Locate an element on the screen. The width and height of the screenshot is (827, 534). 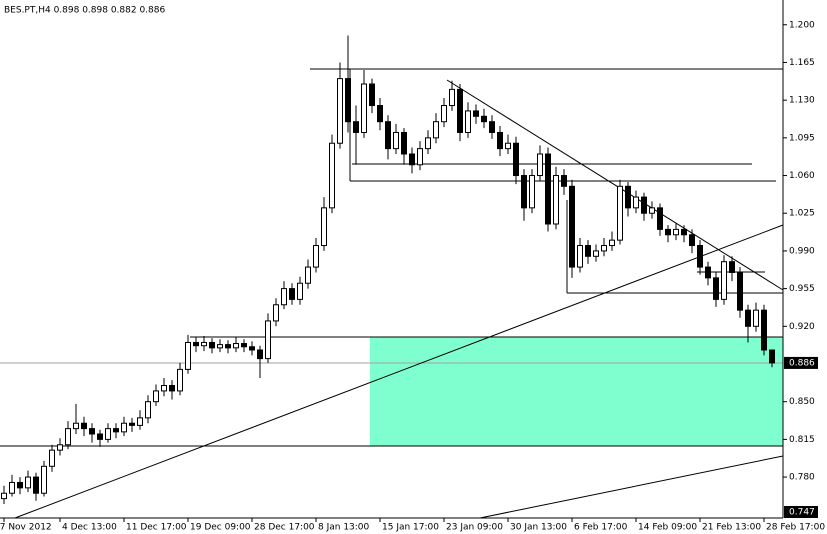
x-tick-label: 14 Feb 09:00 is located at coordinates (667, 528).